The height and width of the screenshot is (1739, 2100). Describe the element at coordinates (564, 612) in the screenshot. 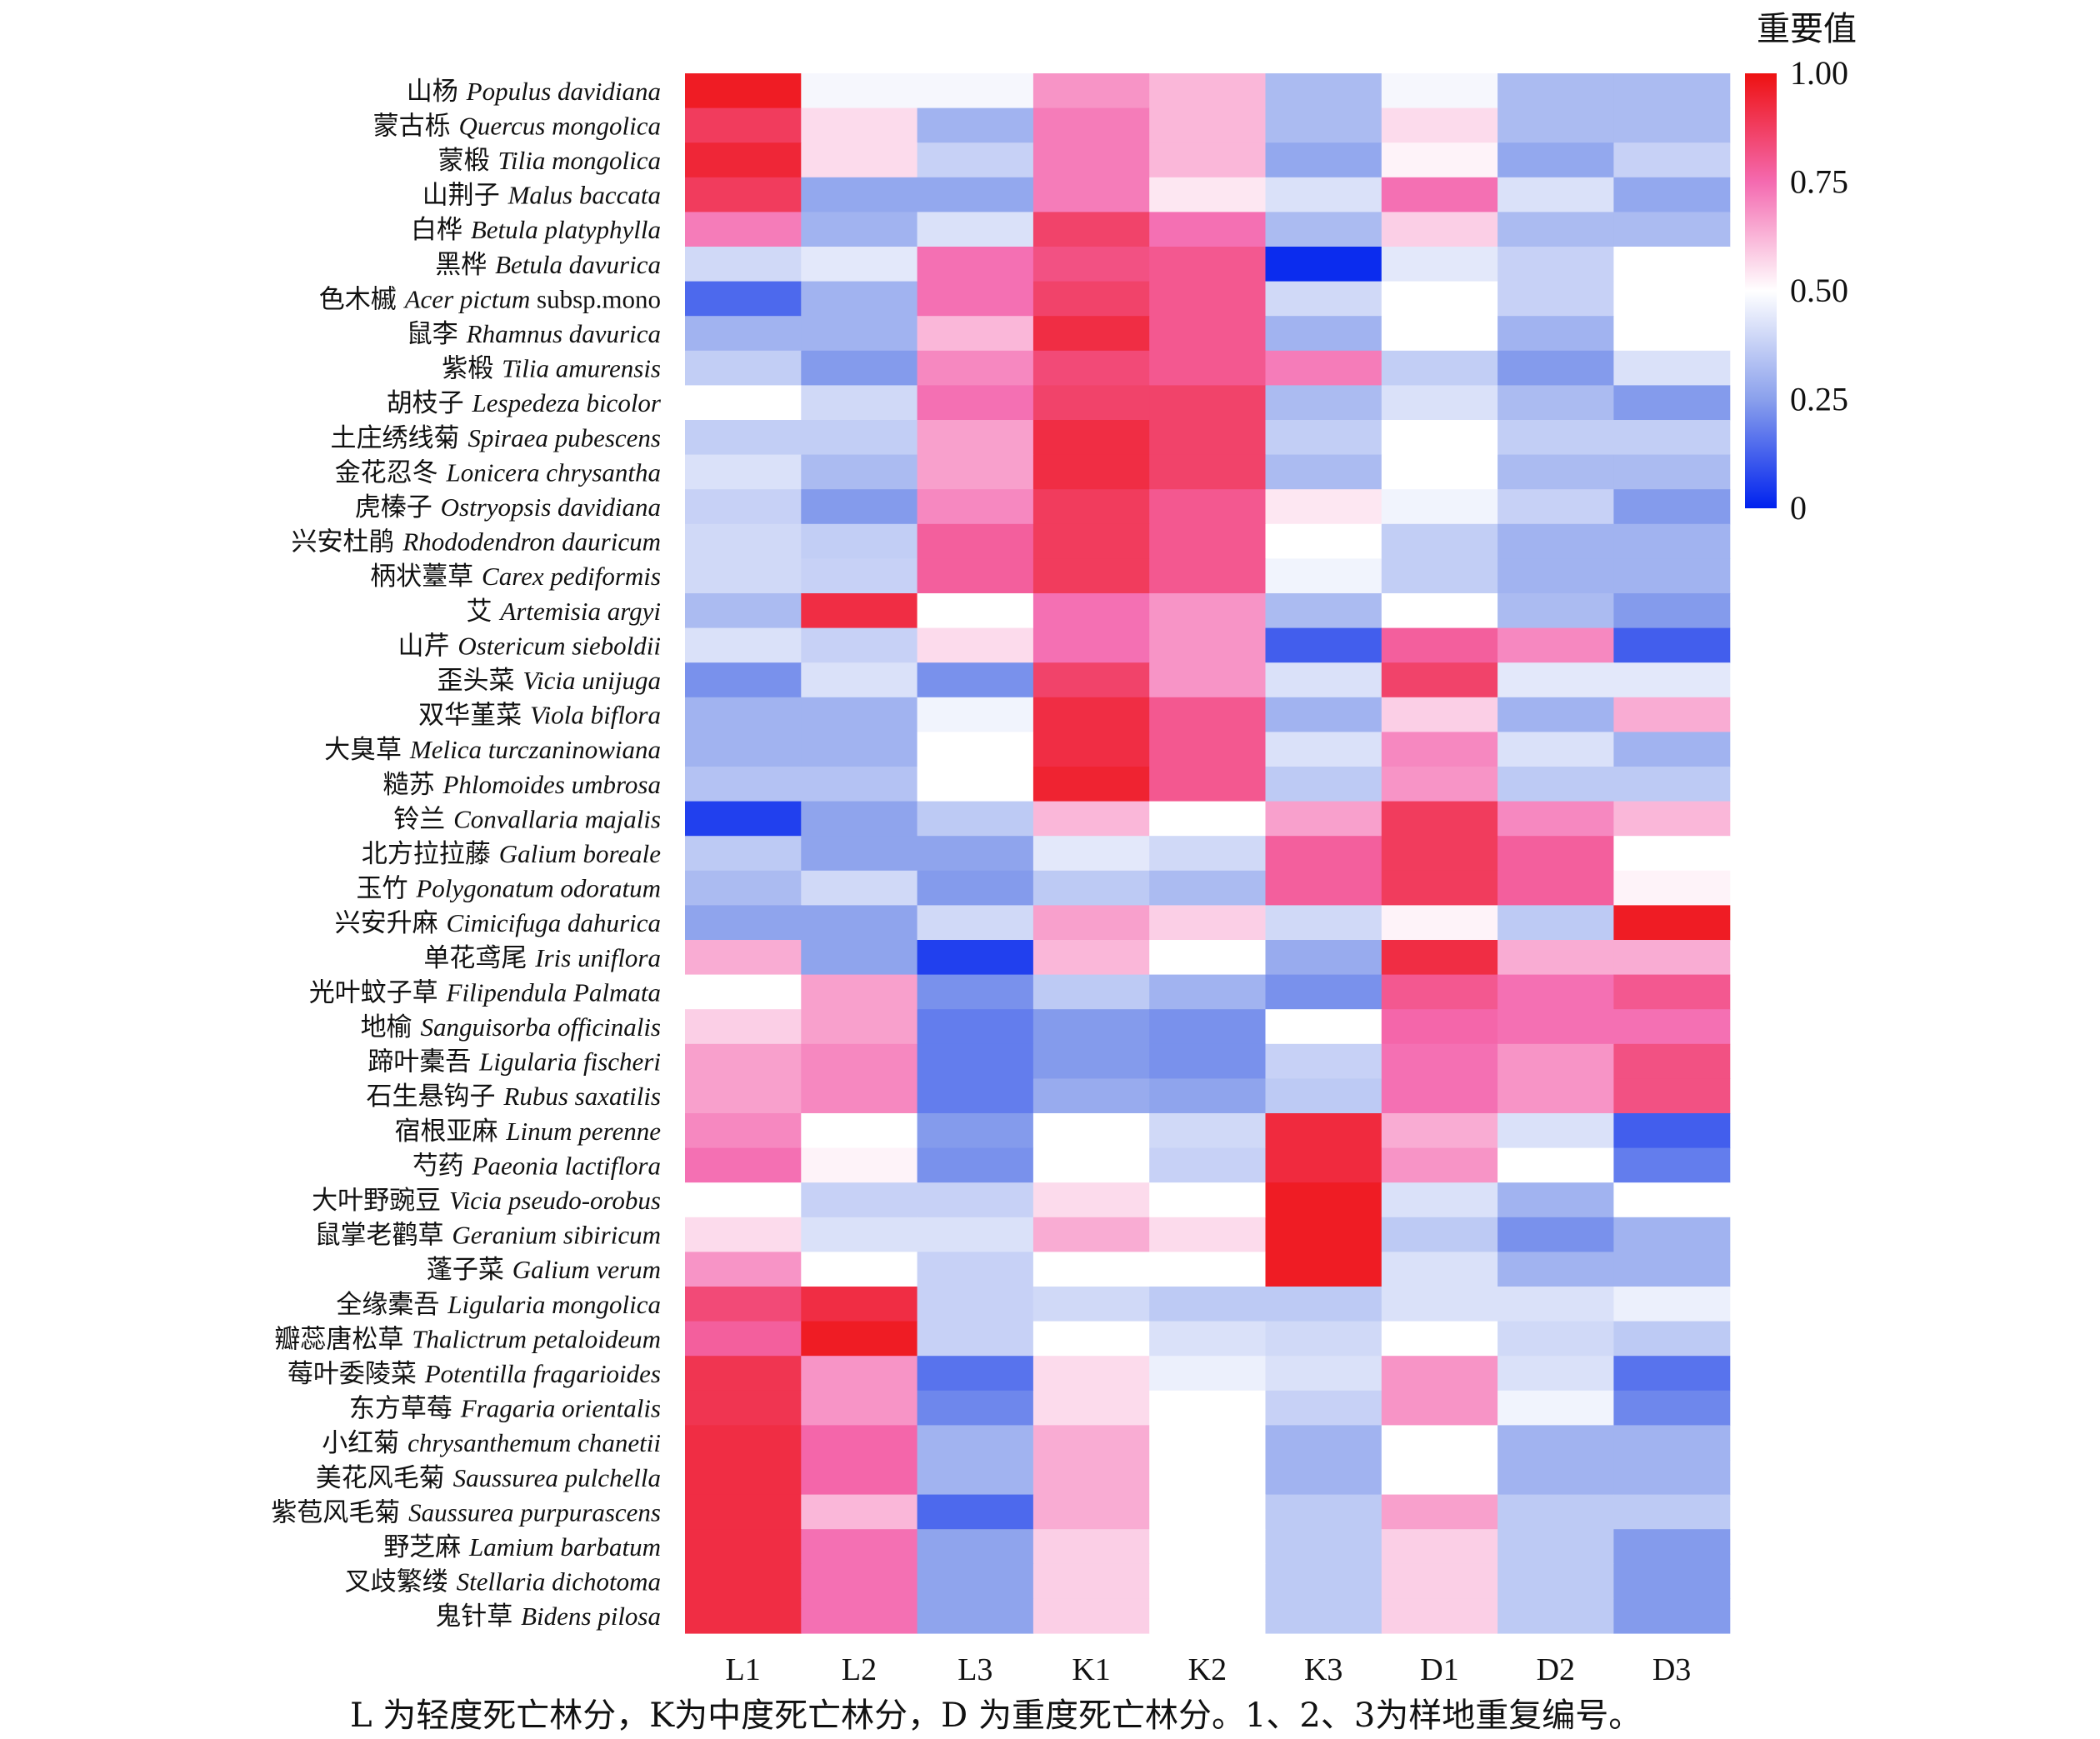

I see `row-label: 艾 Artemisia argyi` at that location.